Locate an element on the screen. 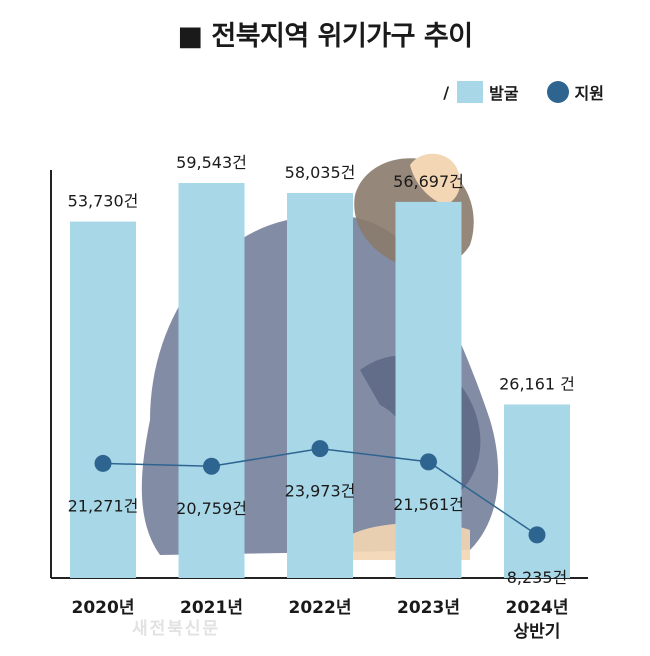 Image resolution: width=650 pixels, height=656 pixels. support-label-2: 23,973건 is located at coordinates (320, 491).